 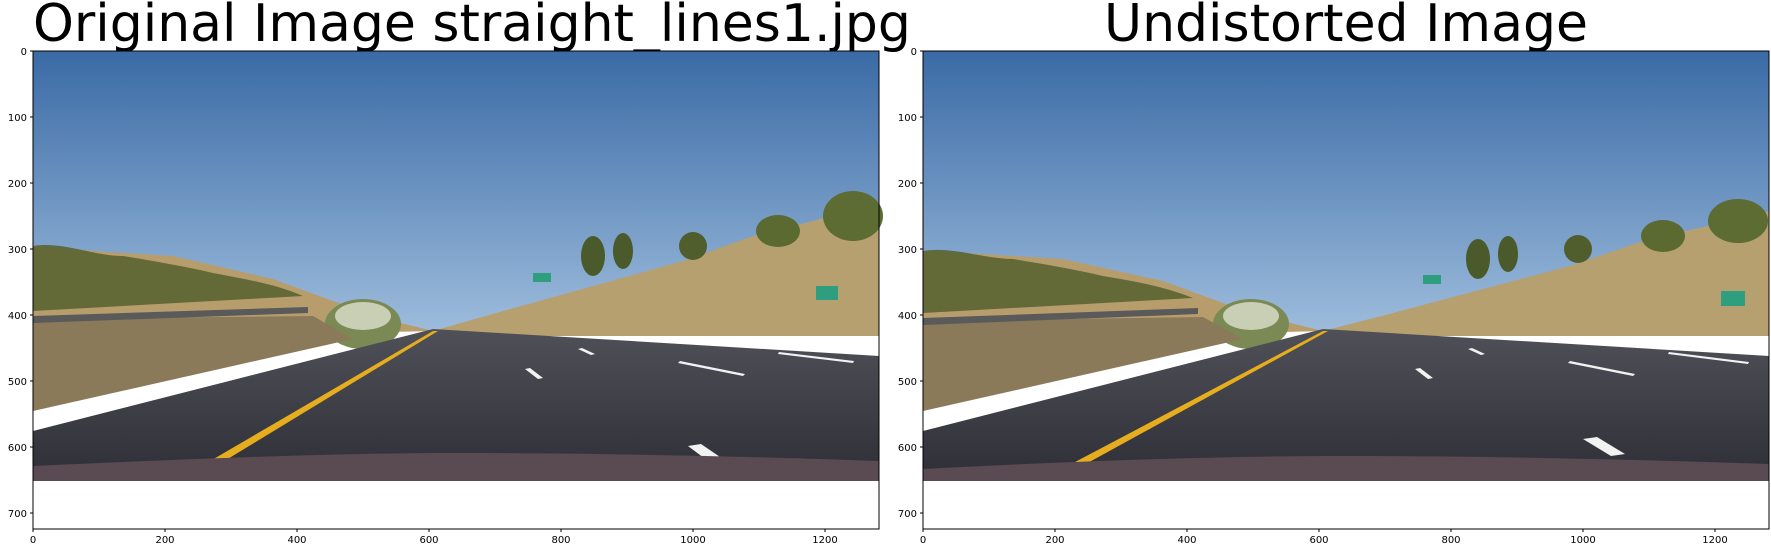 I want to click on road, so click(x=1346, y=405).